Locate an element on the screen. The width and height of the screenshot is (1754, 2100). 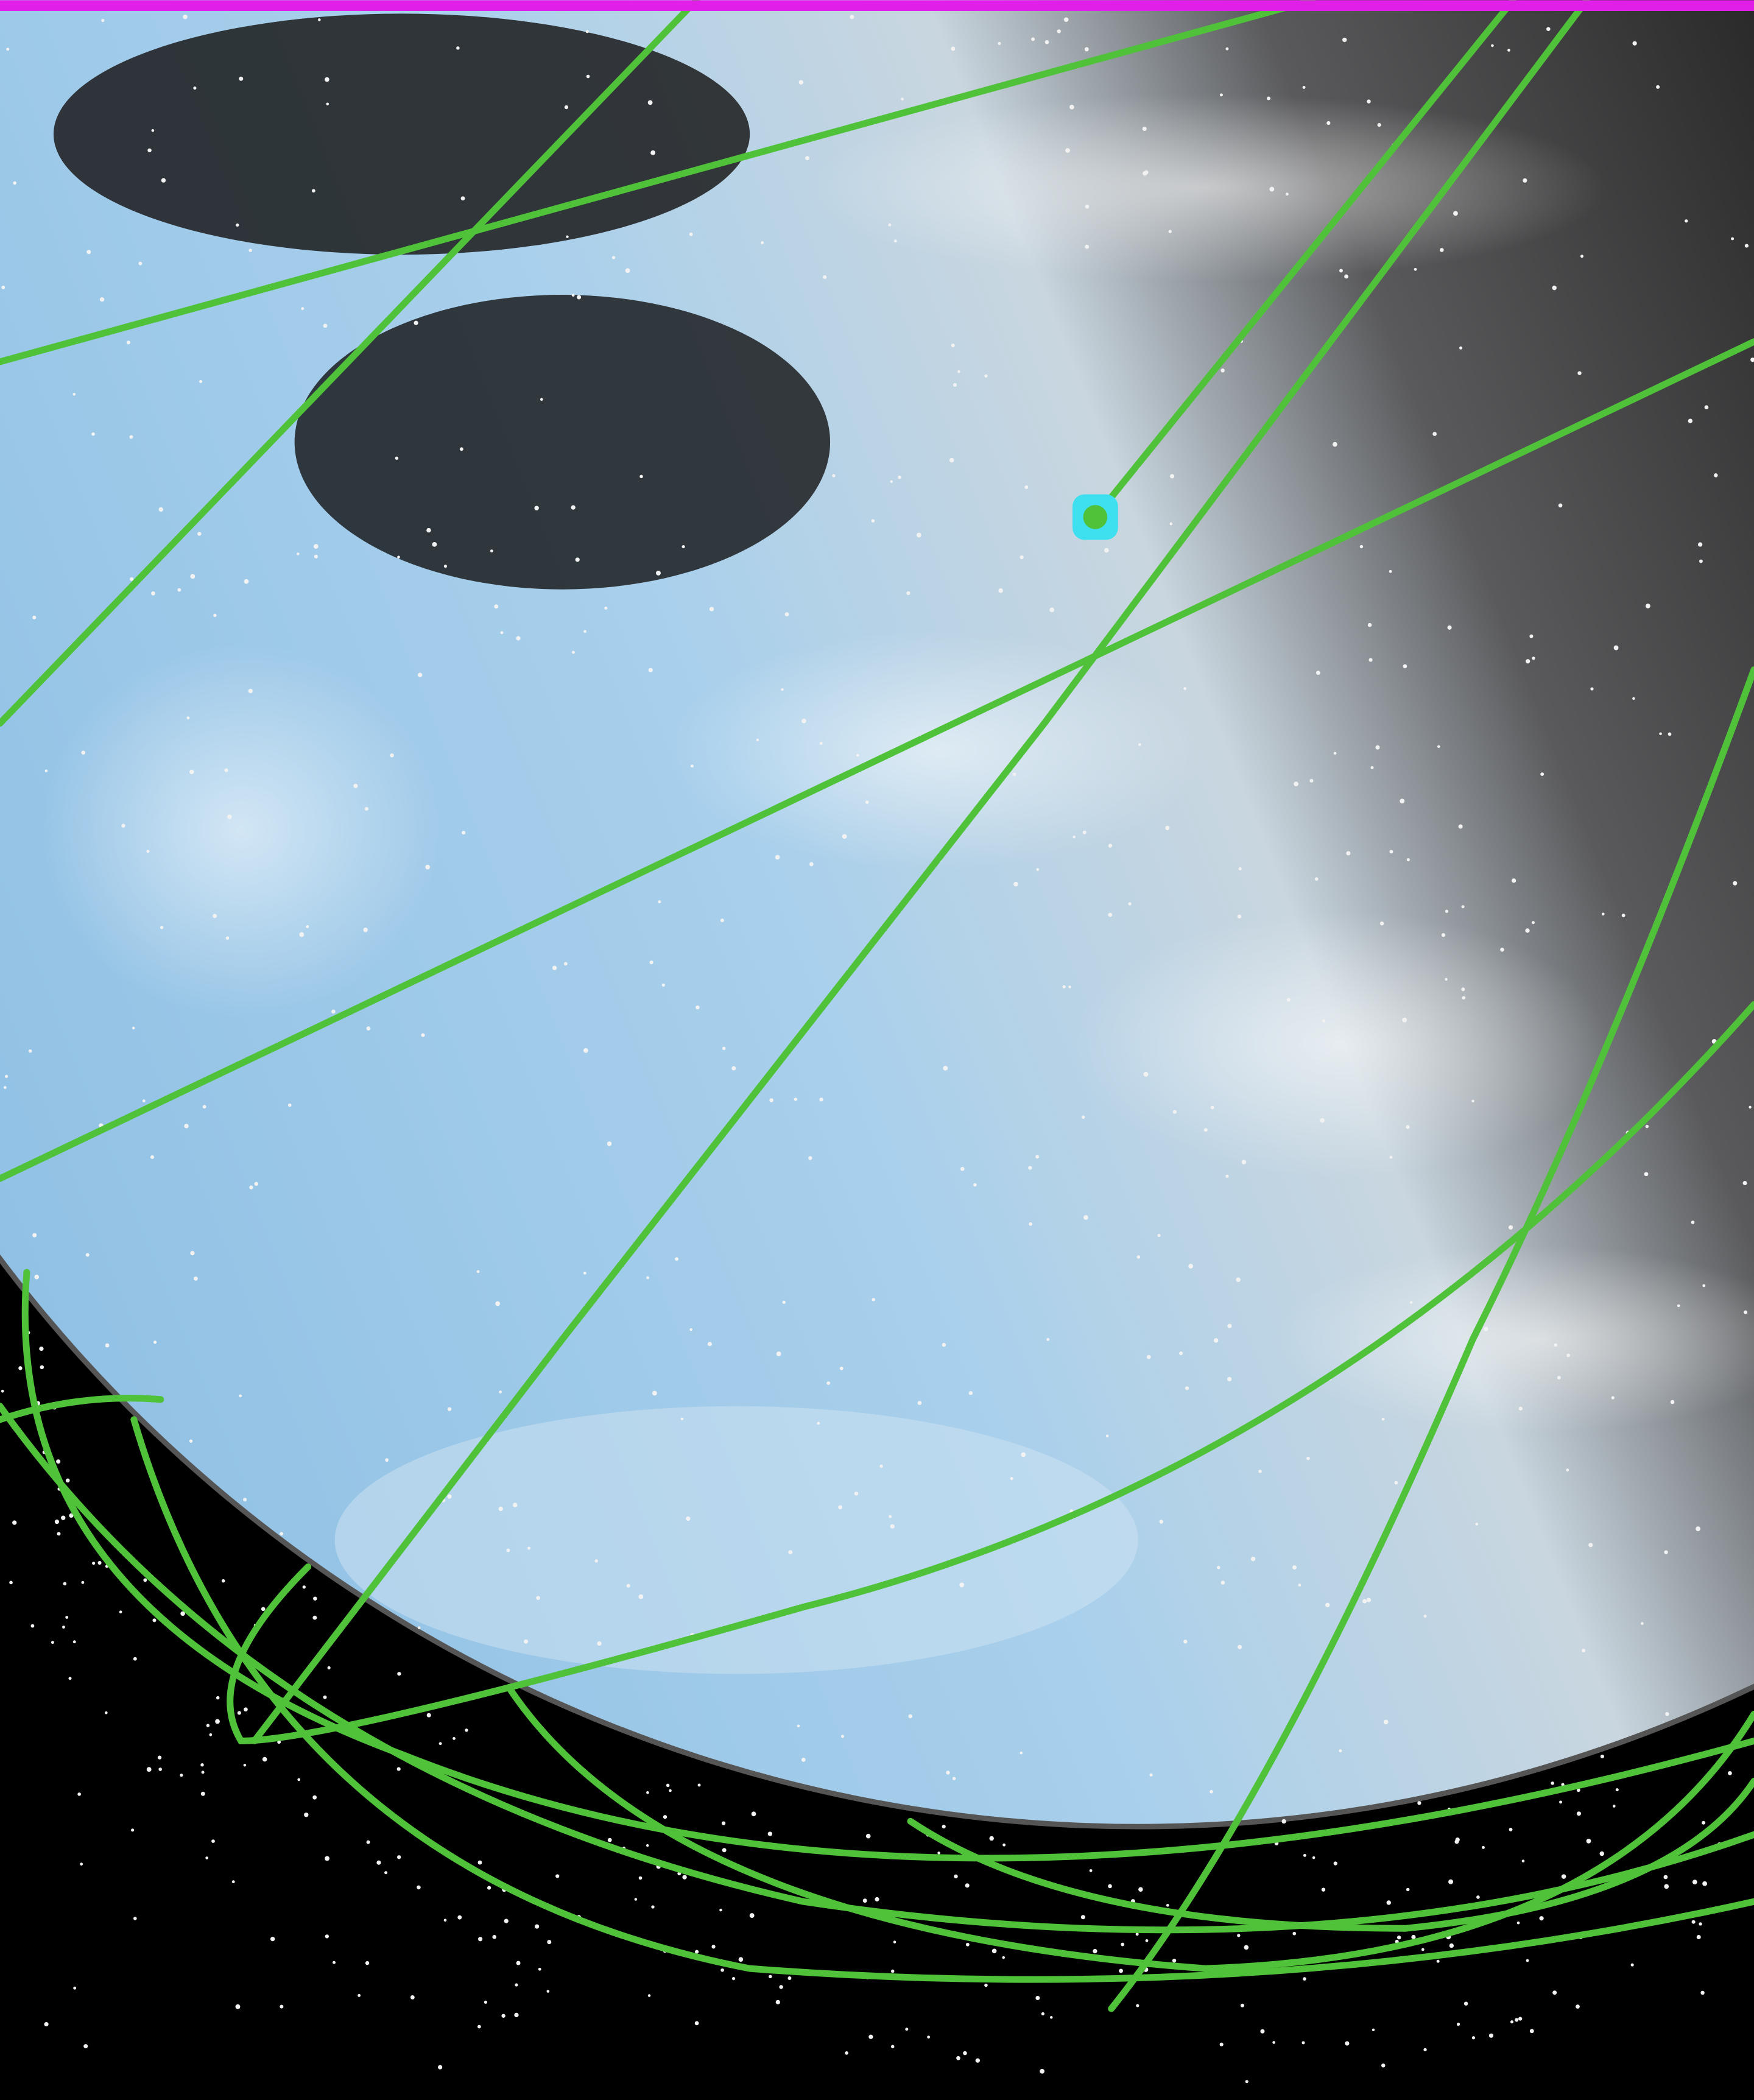
top-bar is located at coordinates (877, 6).